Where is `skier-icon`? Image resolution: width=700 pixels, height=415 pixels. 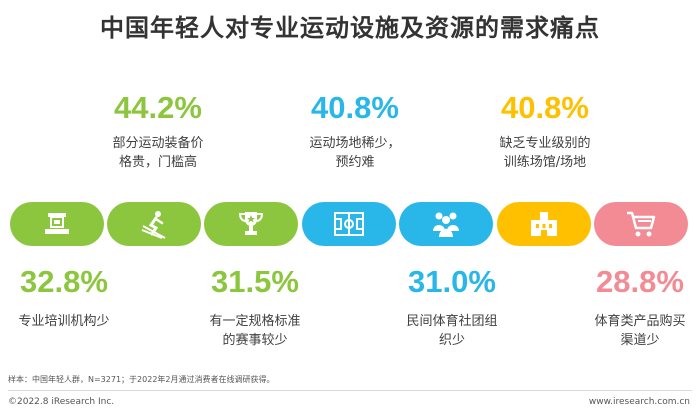 skier-icon is located at coordinates (154, 224).